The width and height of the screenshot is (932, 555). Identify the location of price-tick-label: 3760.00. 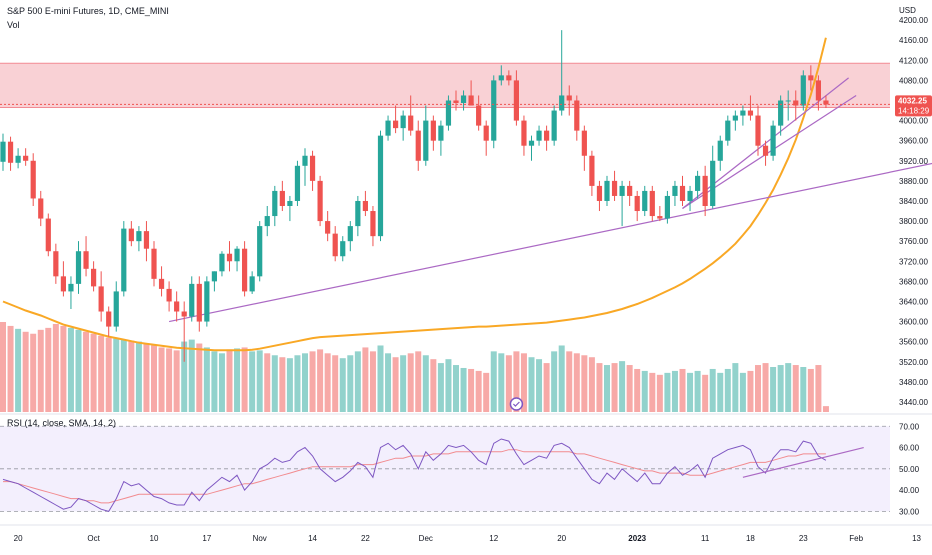
(913, 241).